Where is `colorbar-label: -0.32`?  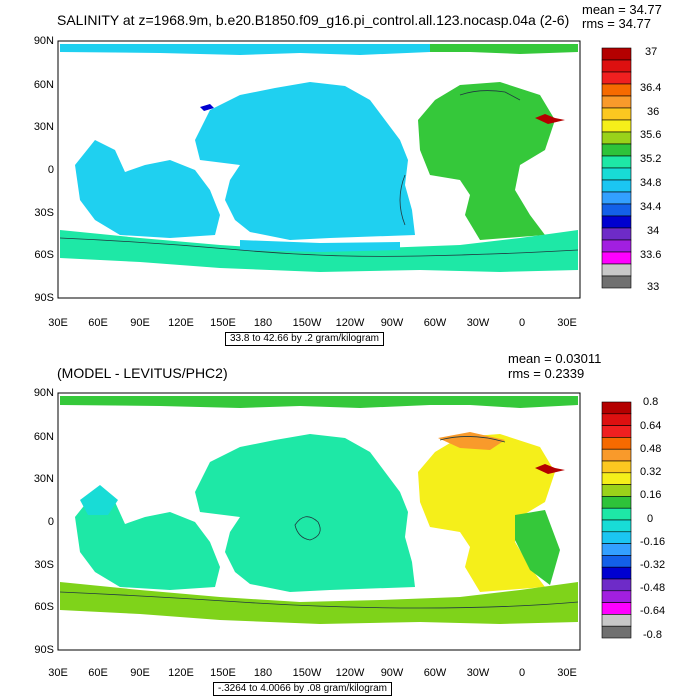
colorbar-label: -0.32 is located at coordinates (653, 565).